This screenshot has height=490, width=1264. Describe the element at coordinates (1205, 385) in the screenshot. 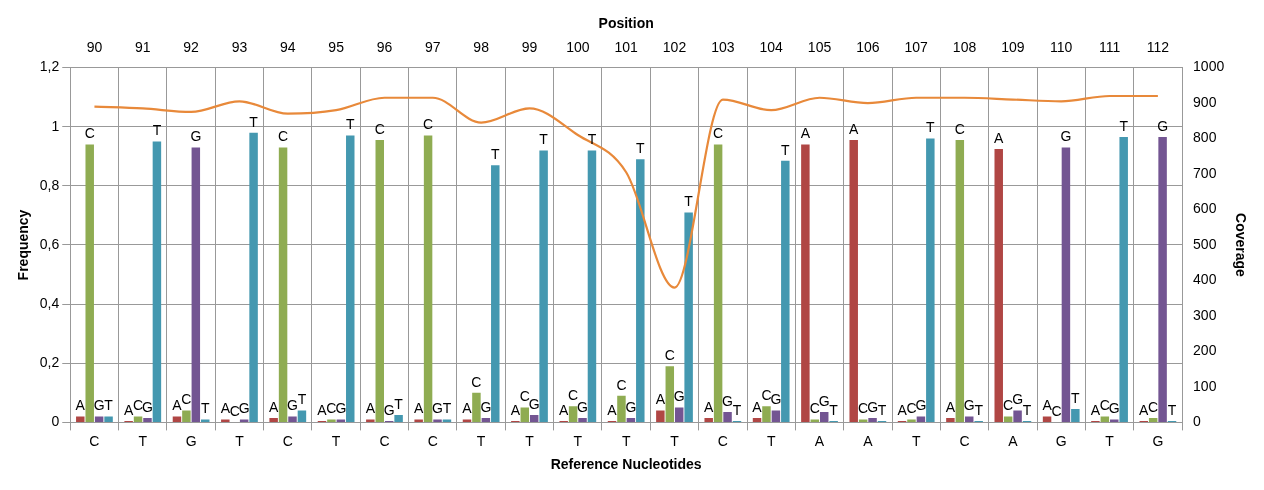

I see `y2-tick-label: 100` at that location.